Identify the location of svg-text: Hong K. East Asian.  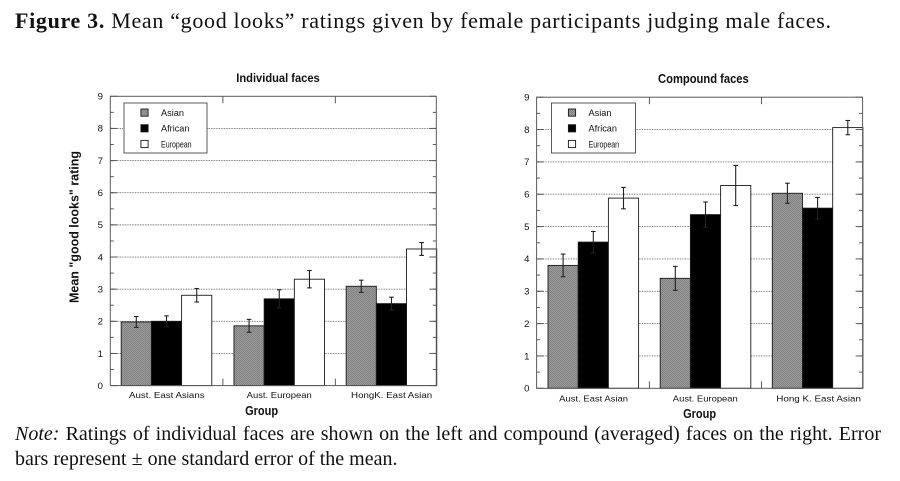
(818, 399).